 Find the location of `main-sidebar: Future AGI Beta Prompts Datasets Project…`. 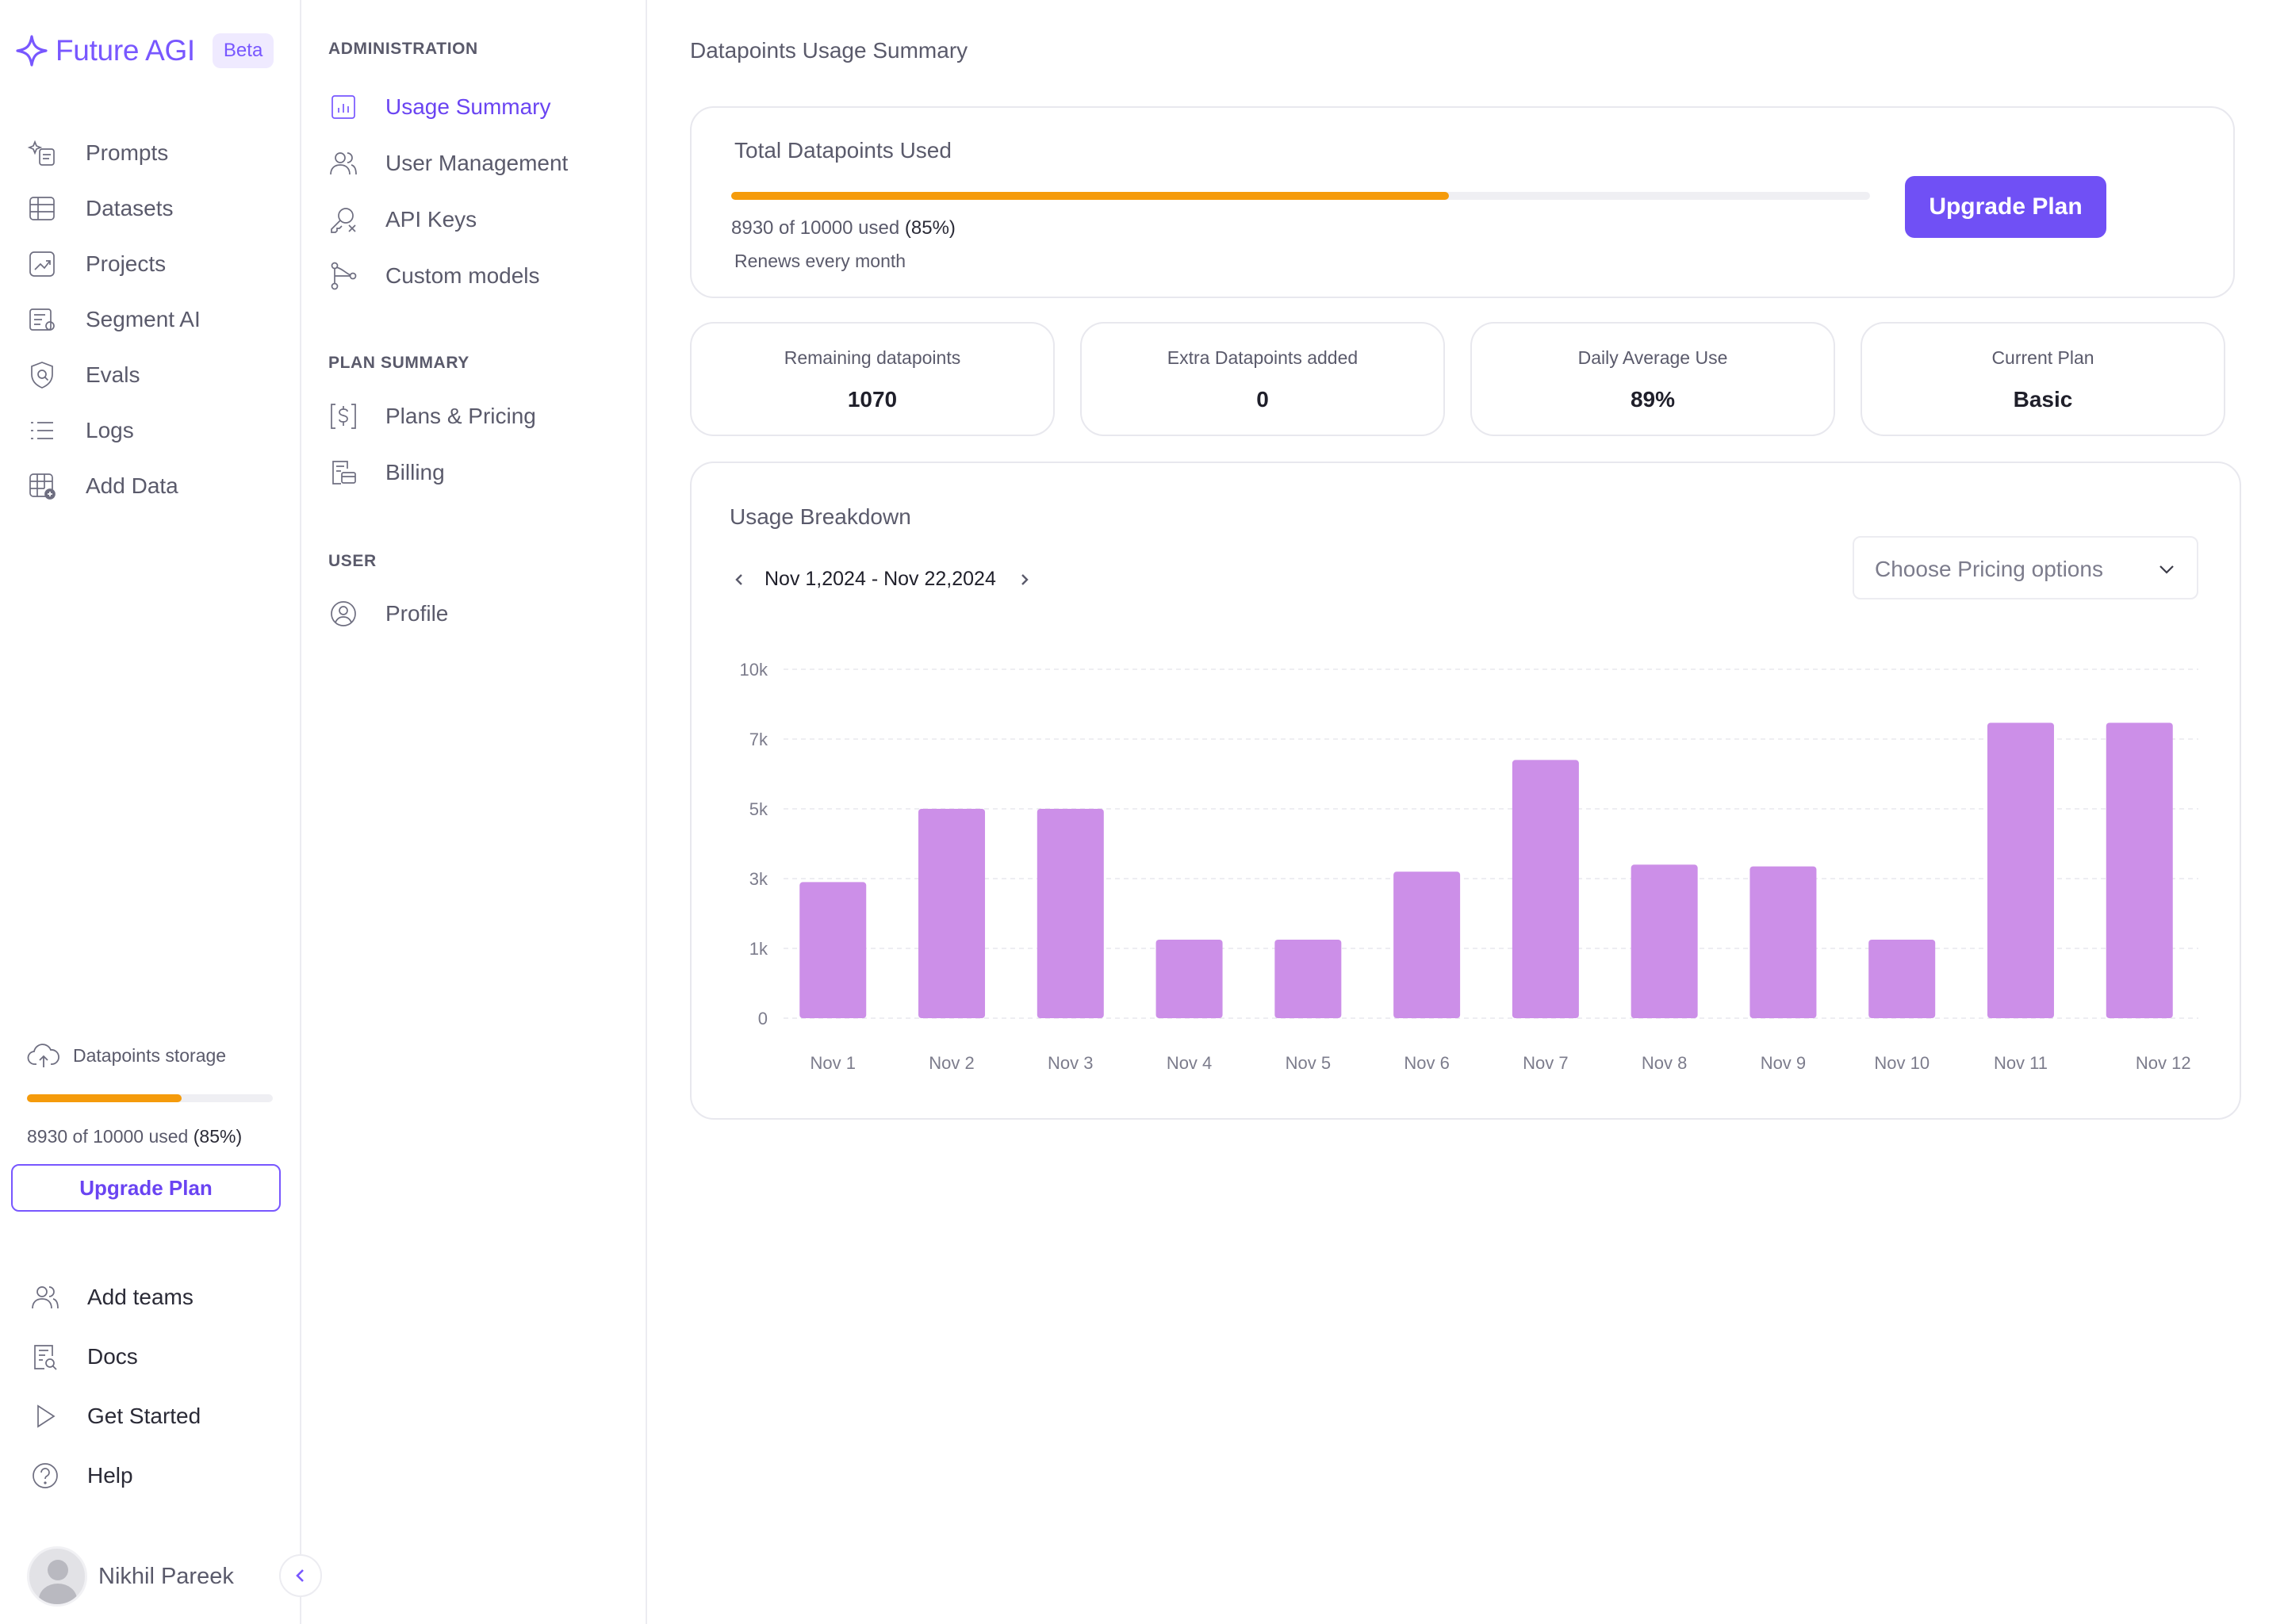

main-sidebar: Future AGI Beta Prompts Datasets Project… is located at coordinates (150, 812).